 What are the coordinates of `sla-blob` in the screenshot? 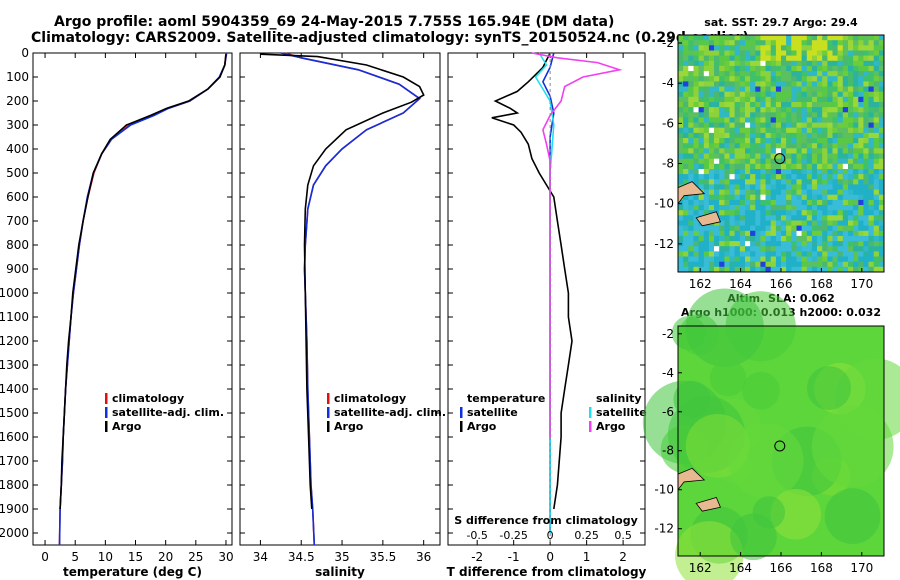 It's located at (766, 461).